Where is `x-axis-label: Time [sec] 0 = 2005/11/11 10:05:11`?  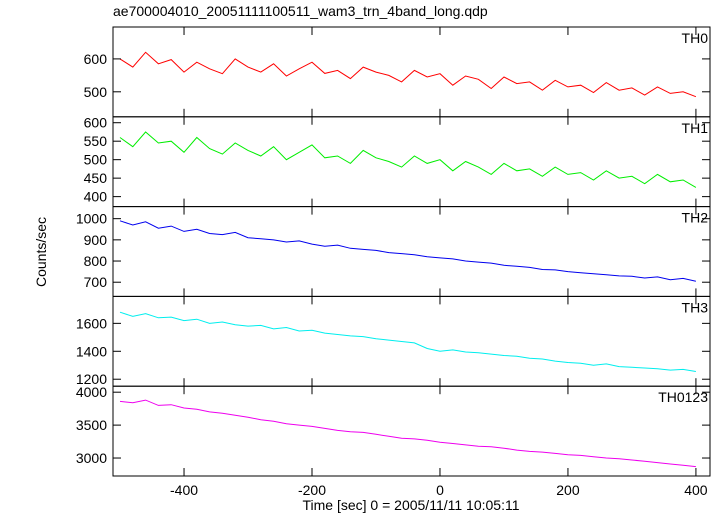 x-axis-label: Time [sec] 0 = 2005/11/11 10:05:11 is located at coordinates (410, 505).